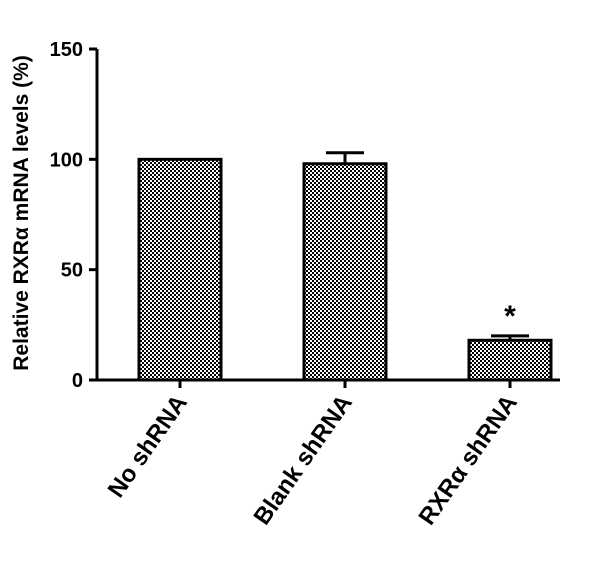 The height and width of the screenshot is (583, 602). What do you see at coordinates (148, 446) in the screenshot?
I see `x-category-label: No shRNA` at bounding box center [148, 446].